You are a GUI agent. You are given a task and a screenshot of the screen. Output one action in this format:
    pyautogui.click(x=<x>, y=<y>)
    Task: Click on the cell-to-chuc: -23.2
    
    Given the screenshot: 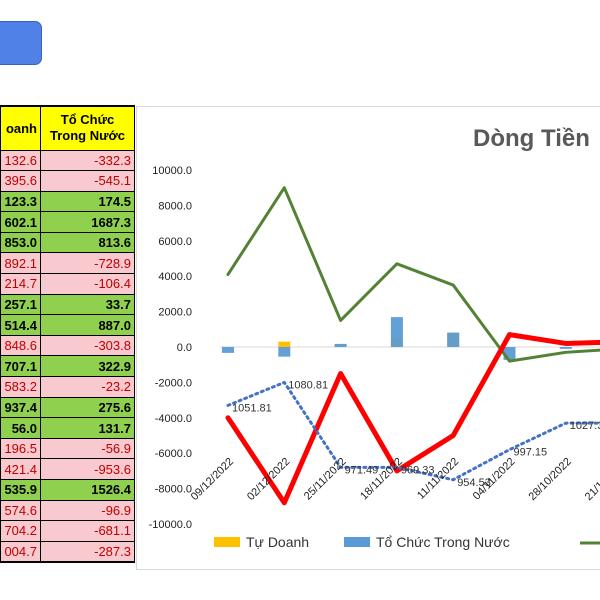 What is the action you would take?
    pyautogui.click(x=87, y=387)
    